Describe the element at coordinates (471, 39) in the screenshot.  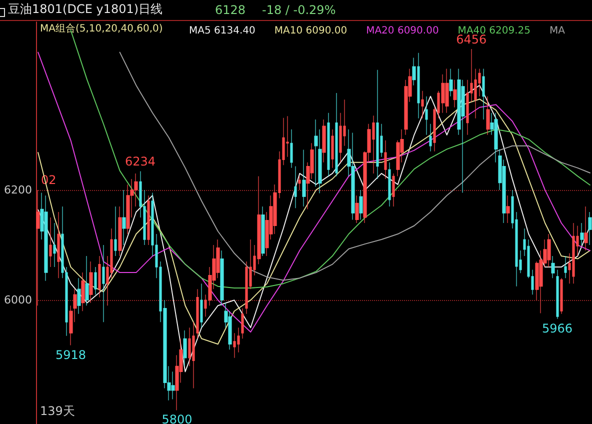
I see `annotation: 6456` at that location.